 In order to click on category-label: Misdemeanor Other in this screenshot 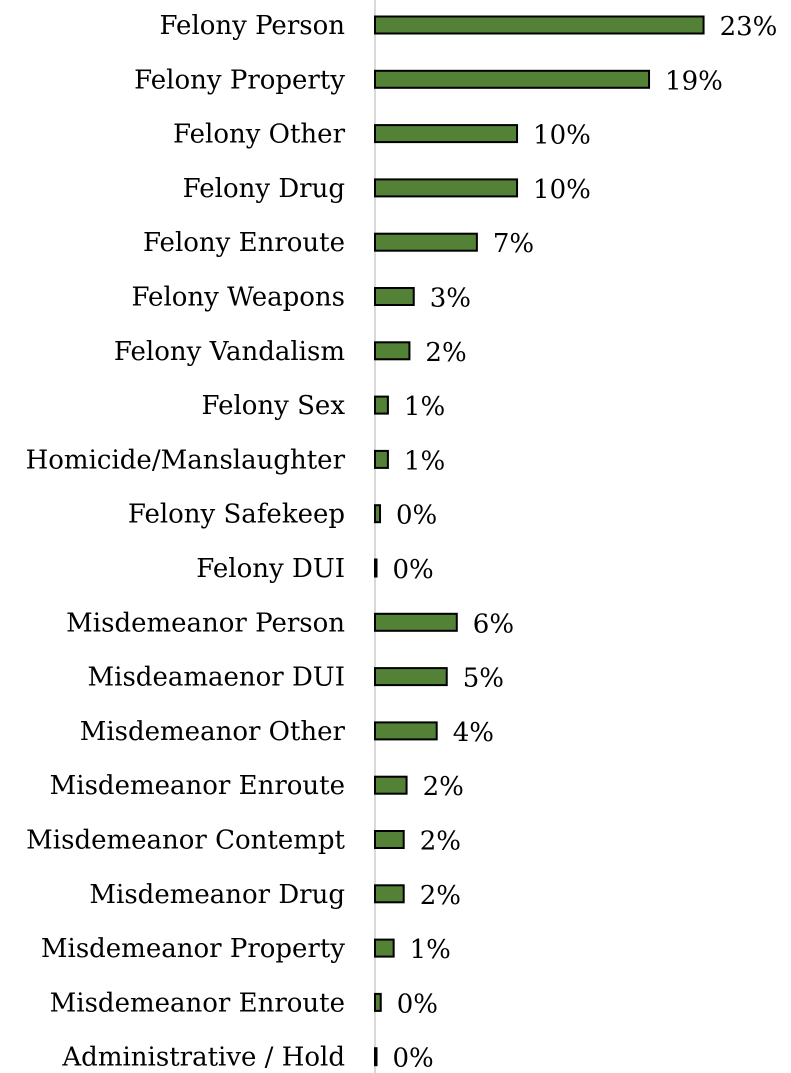, I will do `click(213, 732)`.